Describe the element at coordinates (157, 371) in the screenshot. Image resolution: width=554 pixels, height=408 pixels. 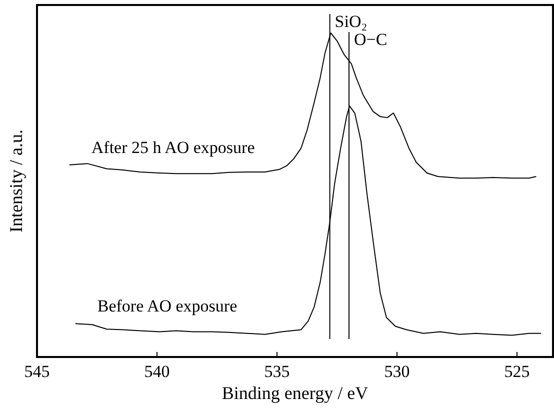
I see `x-tick-label: 540` at that location.